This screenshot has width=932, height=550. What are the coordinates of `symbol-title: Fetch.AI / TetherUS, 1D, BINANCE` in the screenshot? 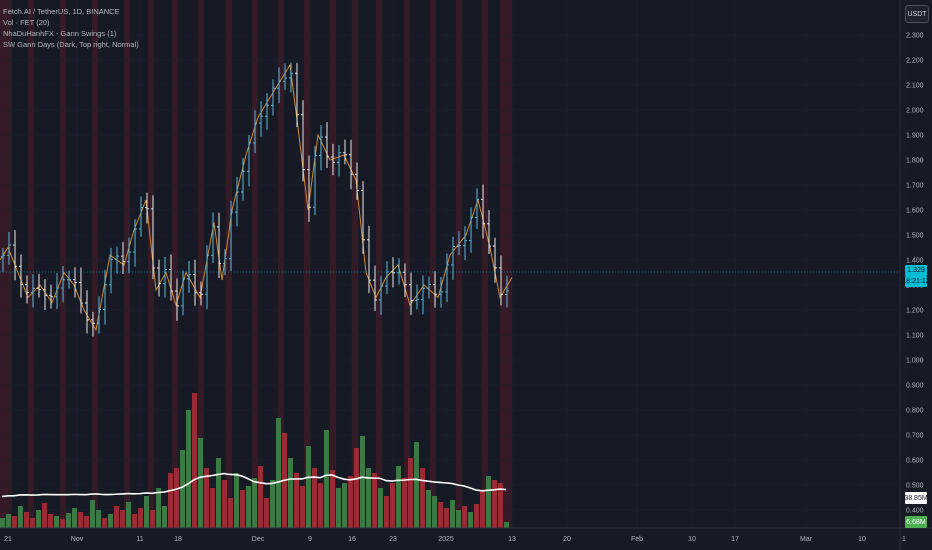 It's located at (61, 11).